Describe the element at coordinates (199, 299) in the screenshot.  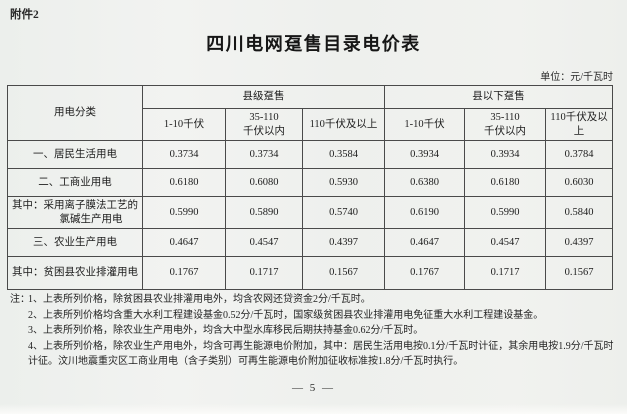
I see `footnote-item: 1、上表所列价格，除贫困县农业排灌用电外，均含农网还贷资金2分/千瓦时。` at that location.